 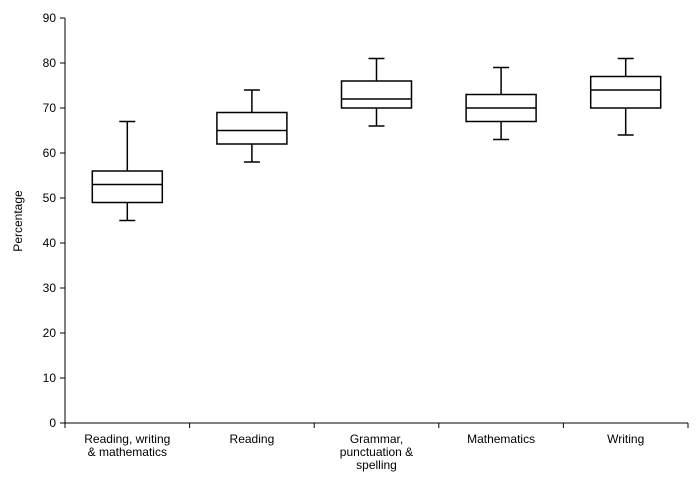 What do you see at coordinates (52, 423) in the screenshot?
I see `y-tick-label: 0` at bounding box center [52, 423].